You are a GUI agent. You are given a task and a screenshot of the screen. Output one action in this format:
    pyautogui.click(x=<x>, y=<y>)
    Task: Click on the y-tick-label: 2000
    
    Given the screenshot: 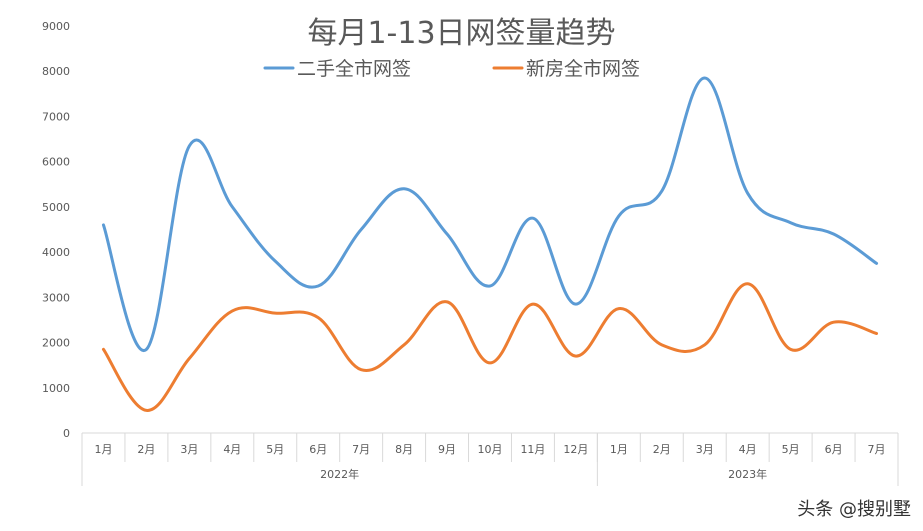 What is the action you would take?
    pyautogui.click(x=56, y=343)
    